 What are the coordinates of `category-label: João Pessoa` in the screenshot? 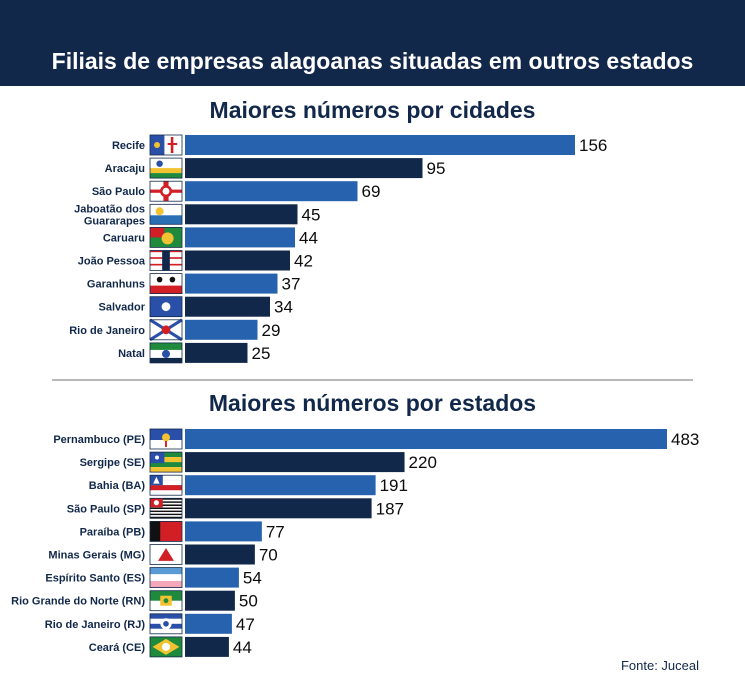 It's located at (112, 262).